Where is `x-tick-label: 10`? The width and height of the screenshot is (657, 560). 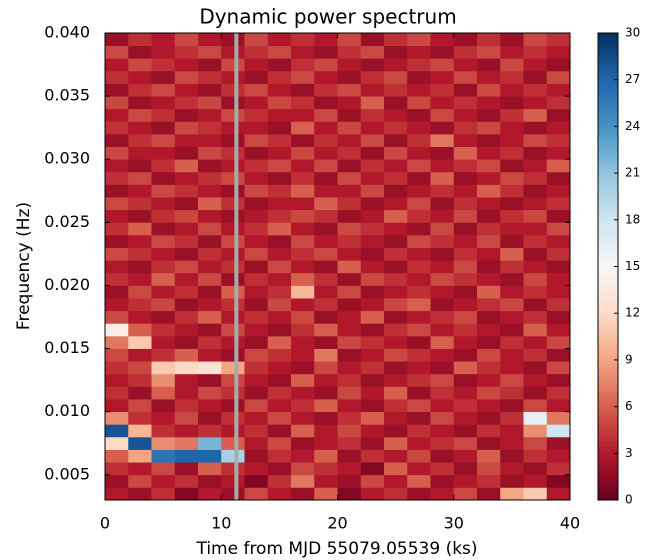
x-tick-label: 10 is located at coordinates (221, 523).